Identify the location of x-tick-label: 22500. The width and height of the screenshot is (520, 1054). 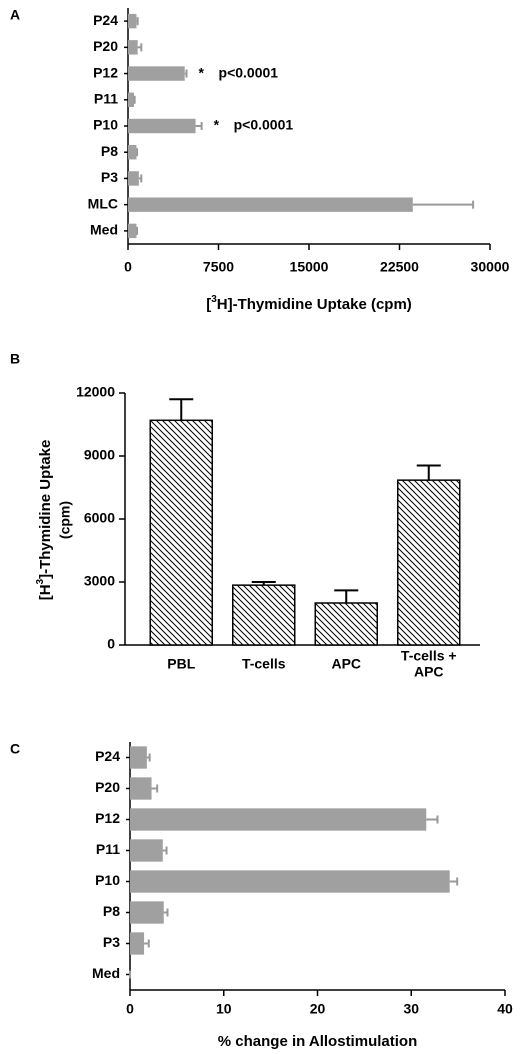
(399, 267).